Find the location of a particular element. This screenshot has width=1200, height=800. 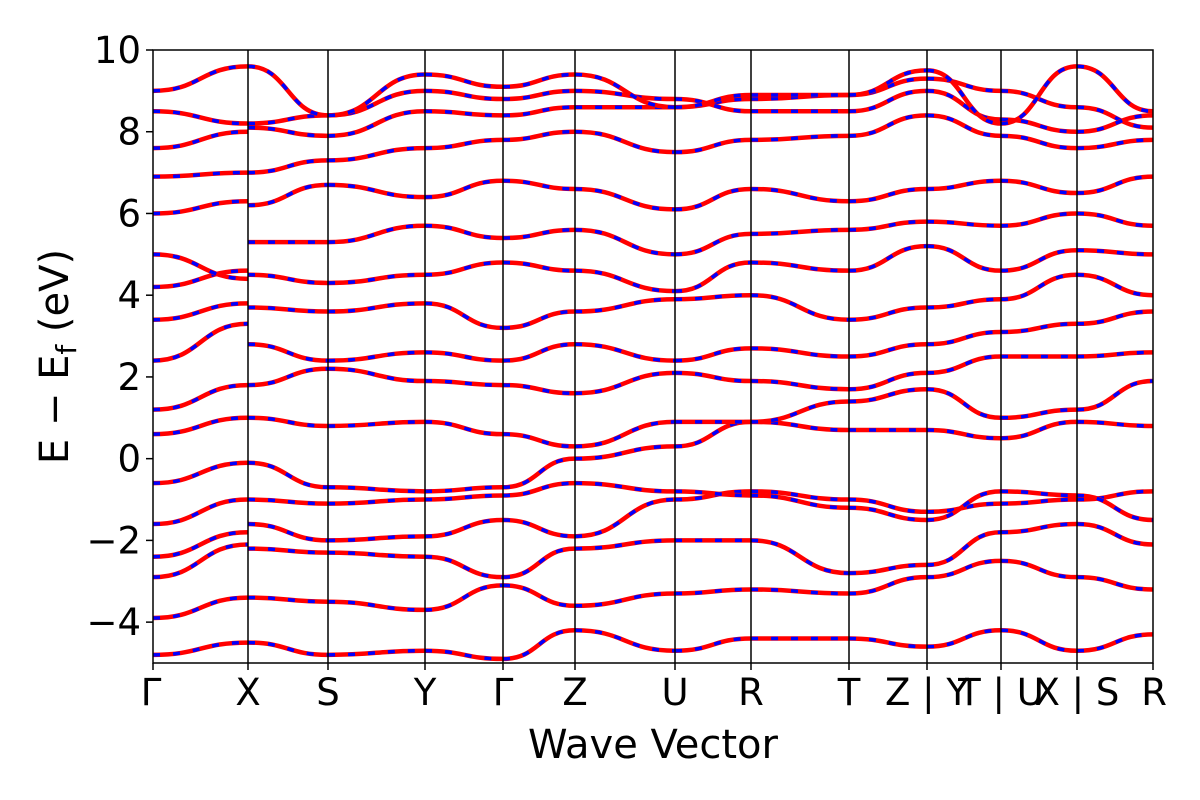

y-tick-label: 10 is located at coordinates (117, 50).